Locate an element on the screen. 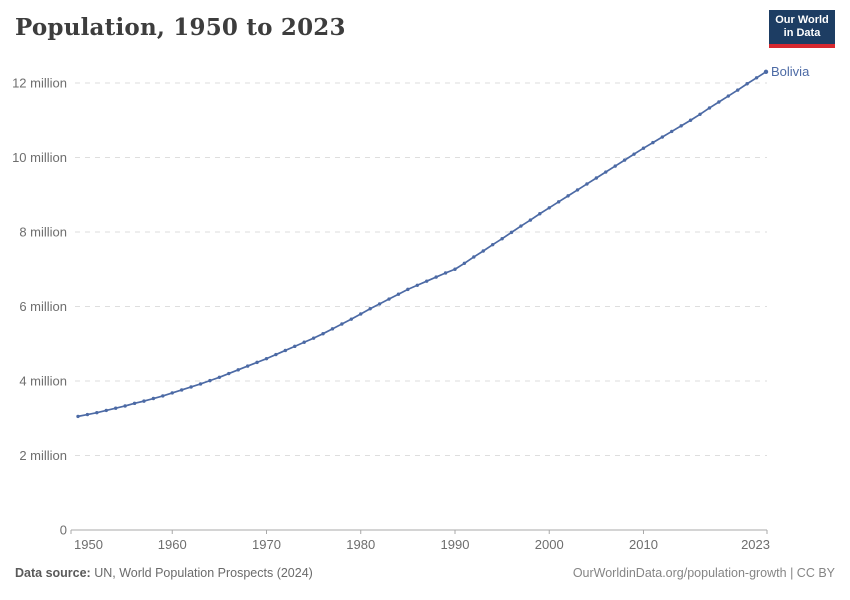  owid-logo: Our World in Data is located at coordinates (802, 29).